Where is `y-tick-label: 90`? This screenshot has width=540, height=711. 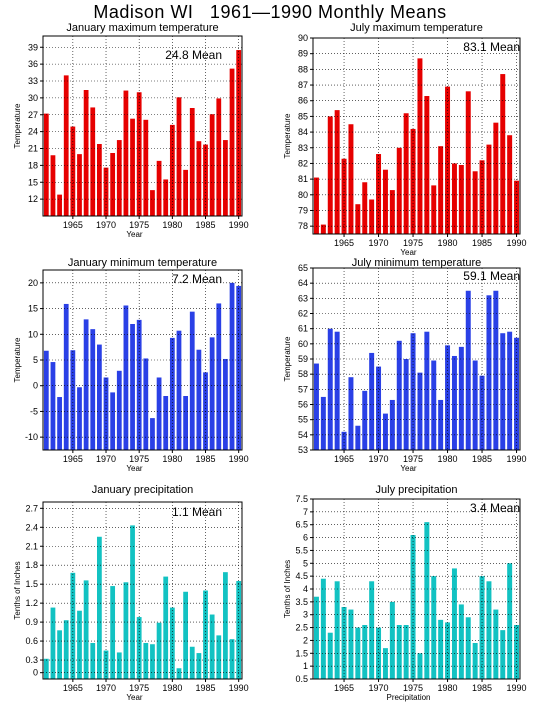 y-tick-label: 90 is located at coordinates (303, 38).